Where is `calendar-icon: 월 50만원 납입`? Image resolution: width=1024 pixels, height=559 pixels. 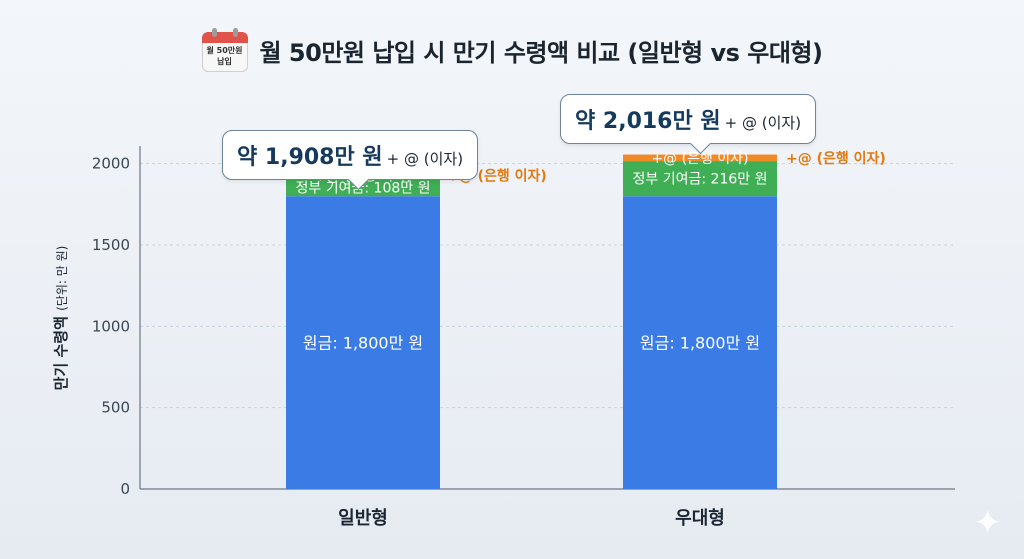 calendar-icon: 월 50만원 납입 is located at coordinates (224, 50).